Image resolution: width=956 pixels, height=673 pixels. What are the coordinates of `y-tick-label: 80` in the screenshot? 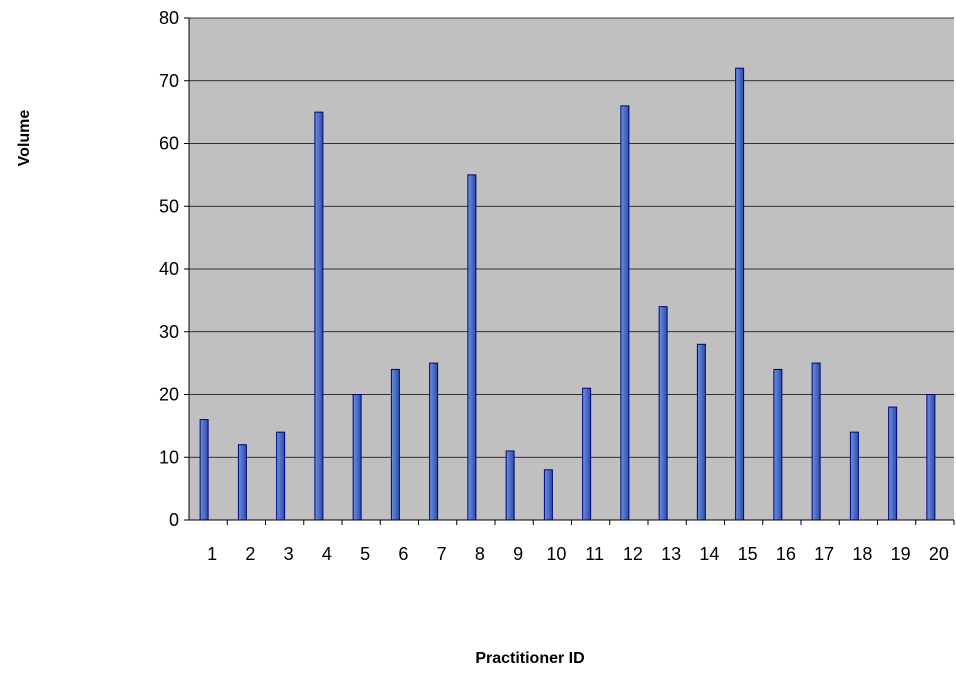 It's located at (169, 18).